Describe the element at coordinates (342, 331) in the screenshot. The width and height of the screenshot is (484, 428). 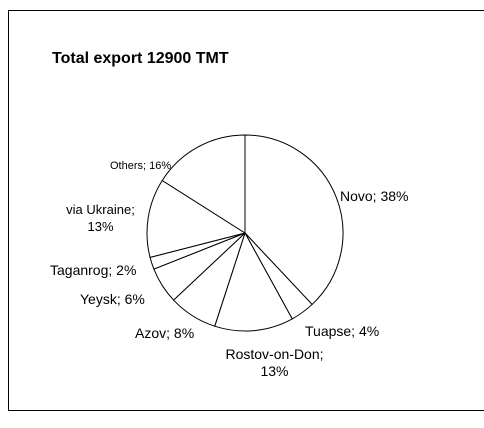
I see `slice-label: Tuapse; 4%` at that location.